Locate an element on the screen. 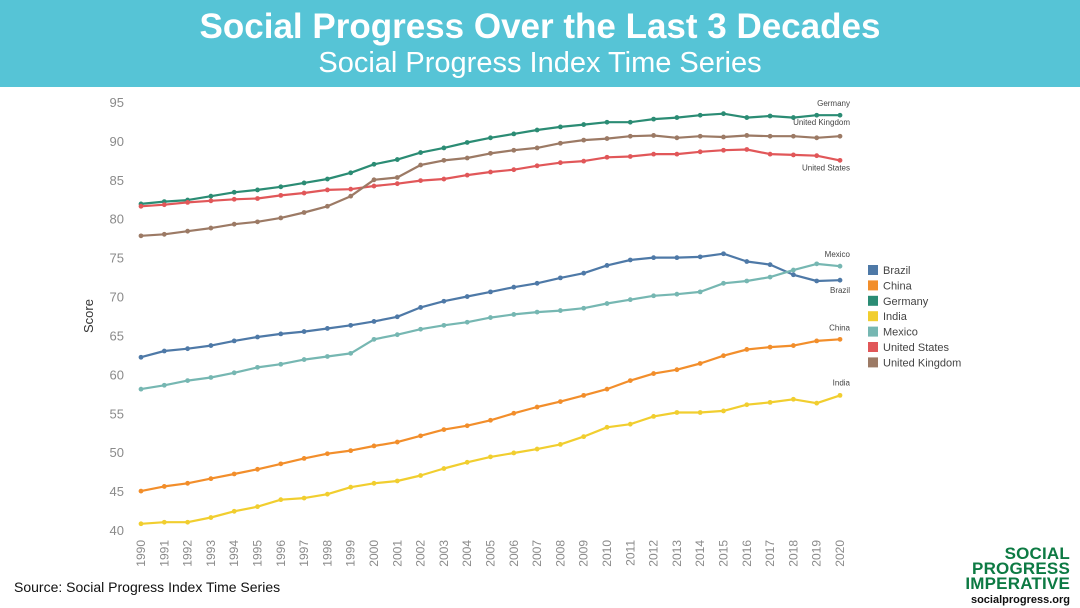 The image size is (1080, 608). y-tick-label: 65 is located at coordinates (117, 335).